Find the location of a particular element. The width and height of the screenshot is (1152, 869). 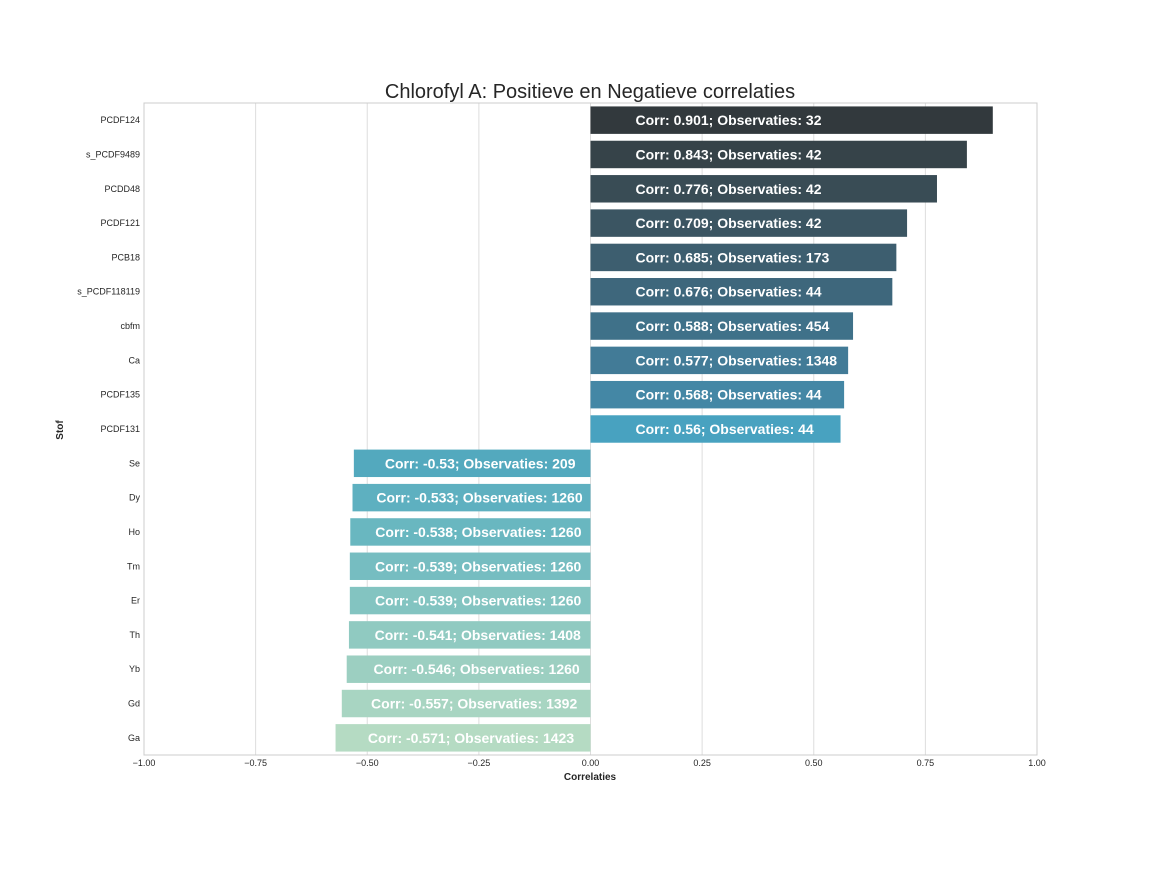

y-axis-label: Stof is located at coordinates (60, 430).